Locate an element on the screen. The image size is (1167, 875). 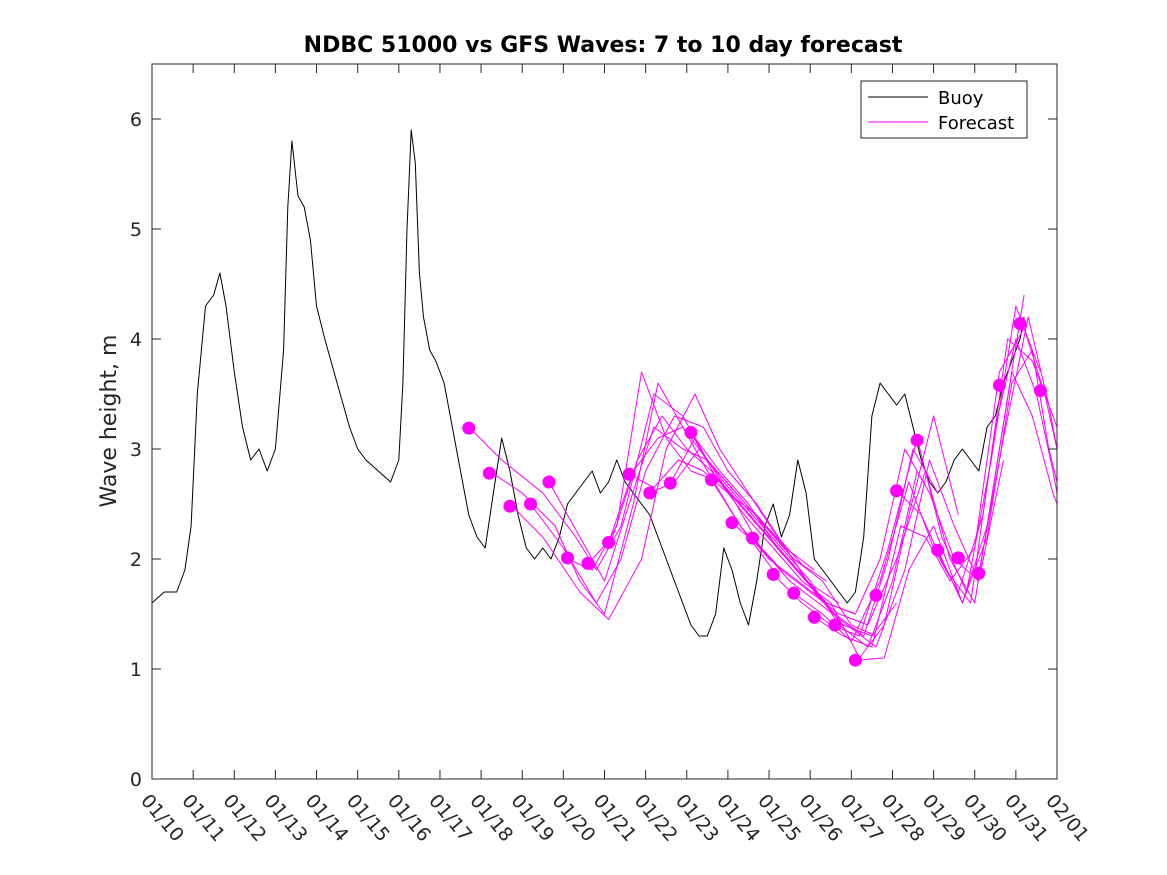
x-tick-label: 01/27 is located at coordinates (861, 818).